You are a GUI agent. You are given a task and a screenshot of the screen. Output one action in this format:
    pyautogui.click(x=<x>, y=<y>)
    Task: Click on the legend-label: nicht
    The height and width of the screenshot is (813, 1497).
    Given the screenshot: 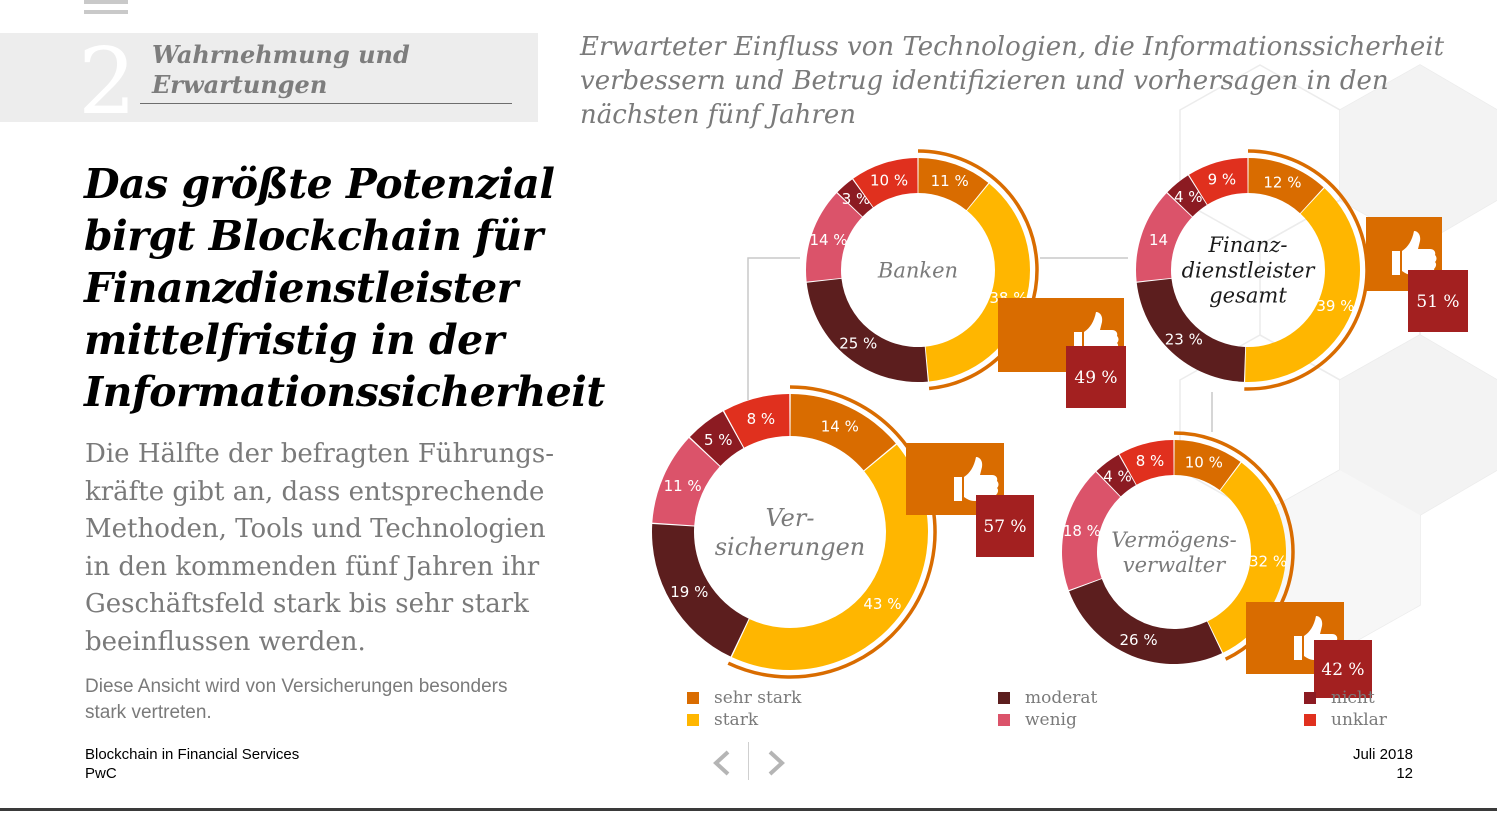 What is the action you would take?
    pyautogui.click(x=1353, y=698)
    